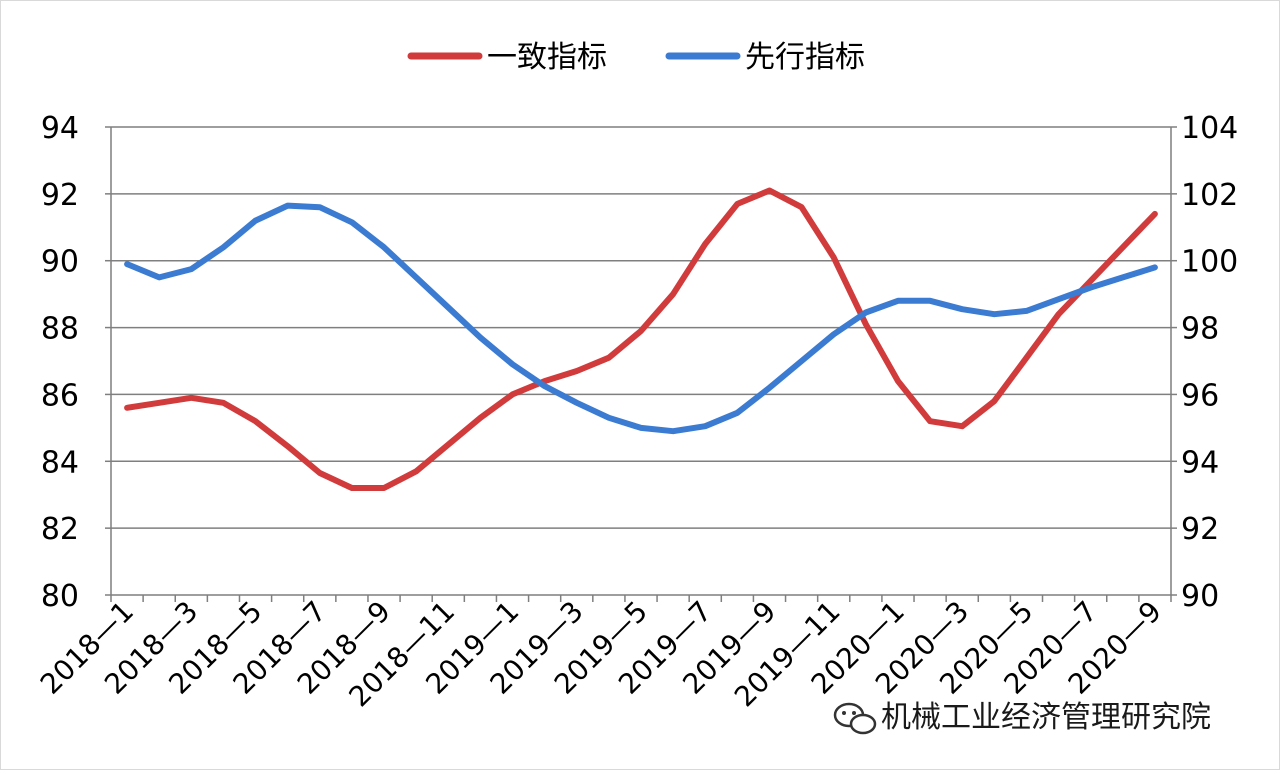 This screenshot has height=775, width=1280. Describe the element at coordinates (1200, 529) in the screenshot. I see `y-right-tick-label: 92` at that location.